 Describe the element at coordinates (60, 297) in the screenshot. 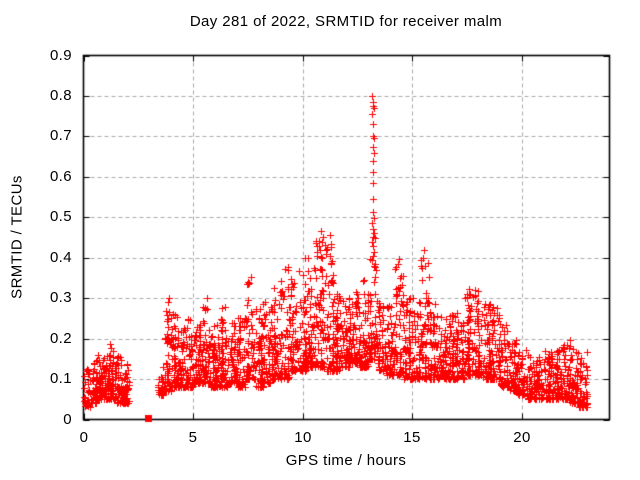

I see `y-tick-label: 0.3` at that location.